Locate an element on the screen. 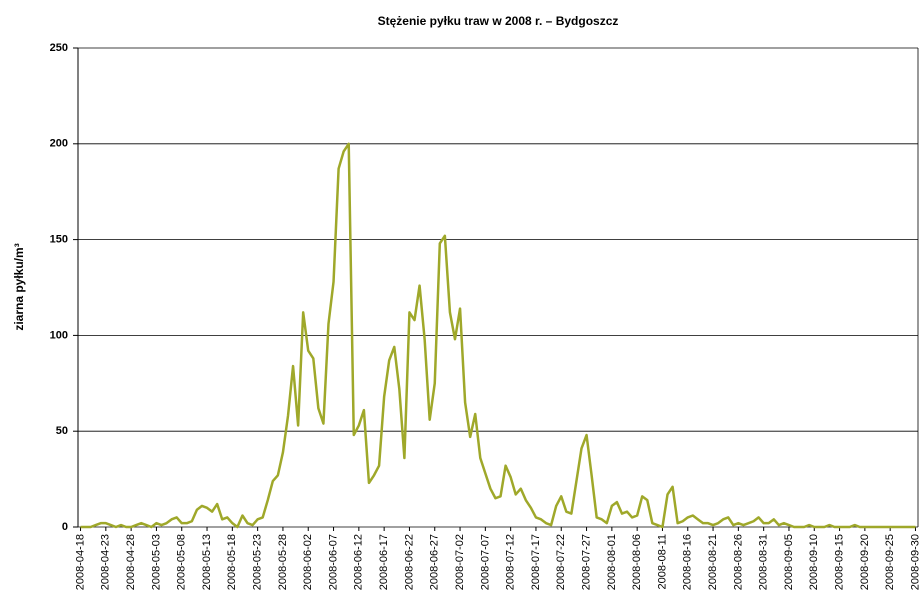 The height and width of the screenshot is (614, 921). x-tick-label: 2008-08-26 is located at coordinates (738, 562).